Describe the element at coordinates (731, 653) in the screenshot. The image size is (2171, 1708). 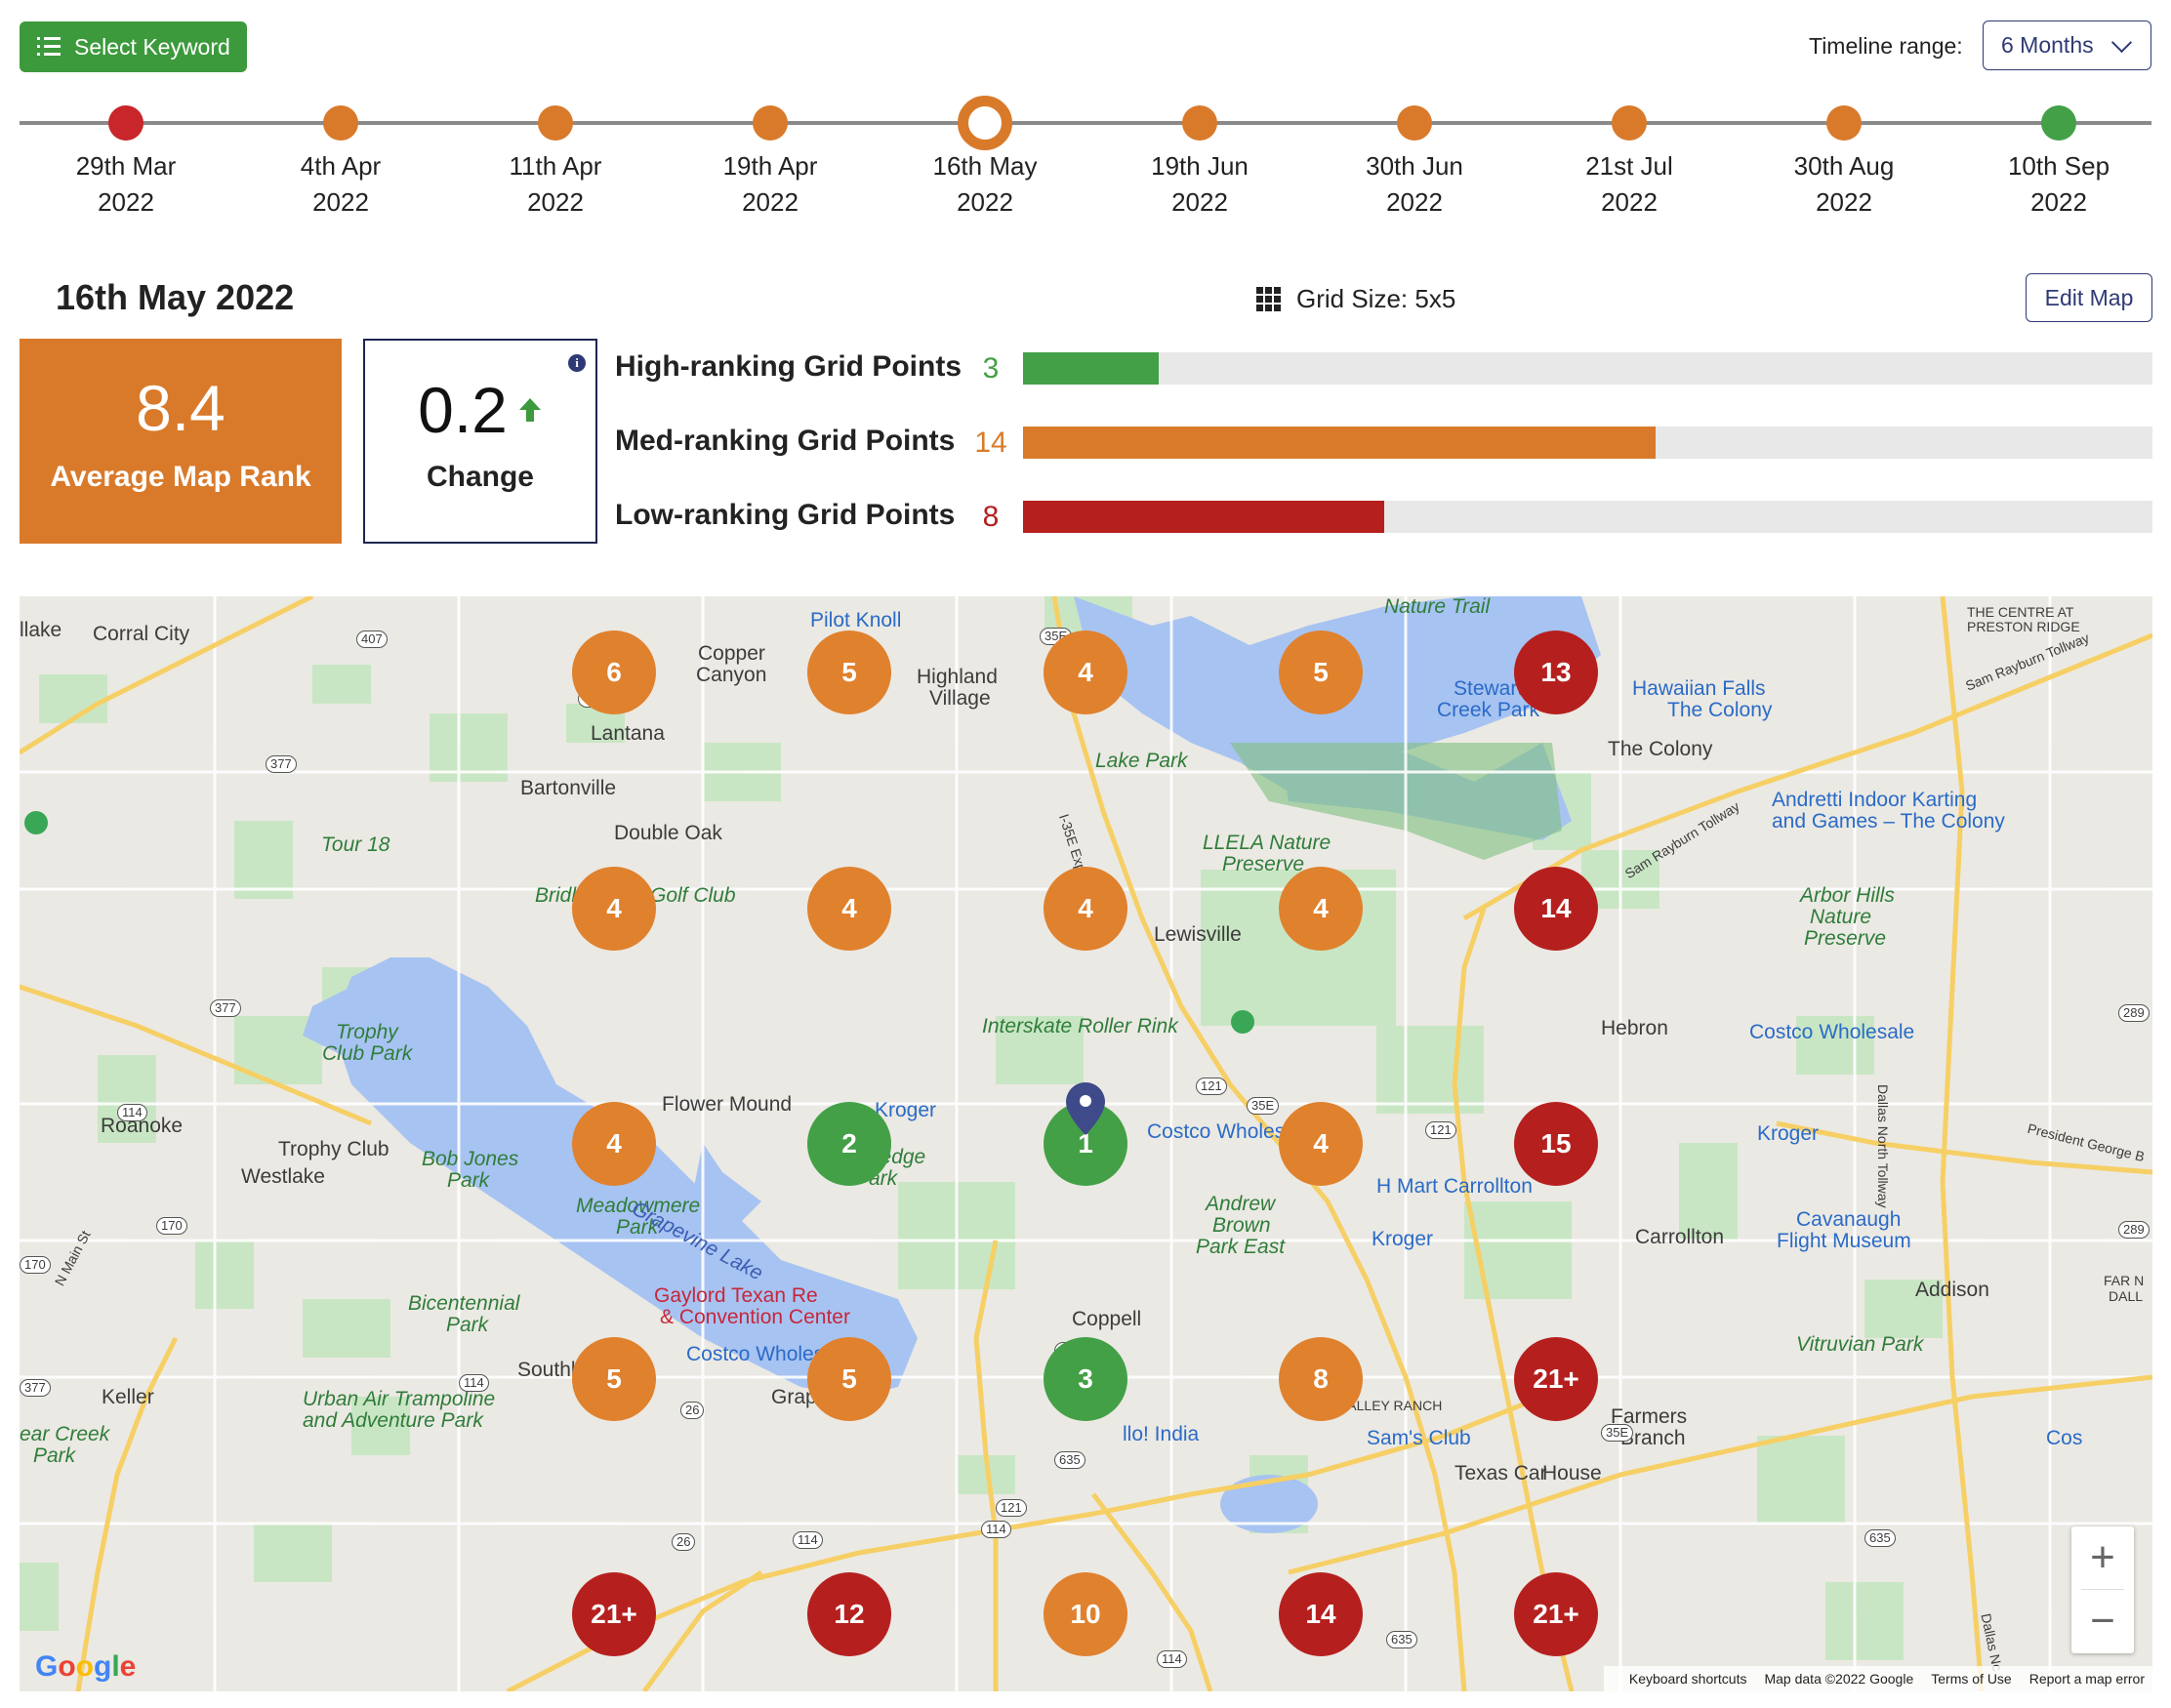
I see `map-label: Copper` at that location.